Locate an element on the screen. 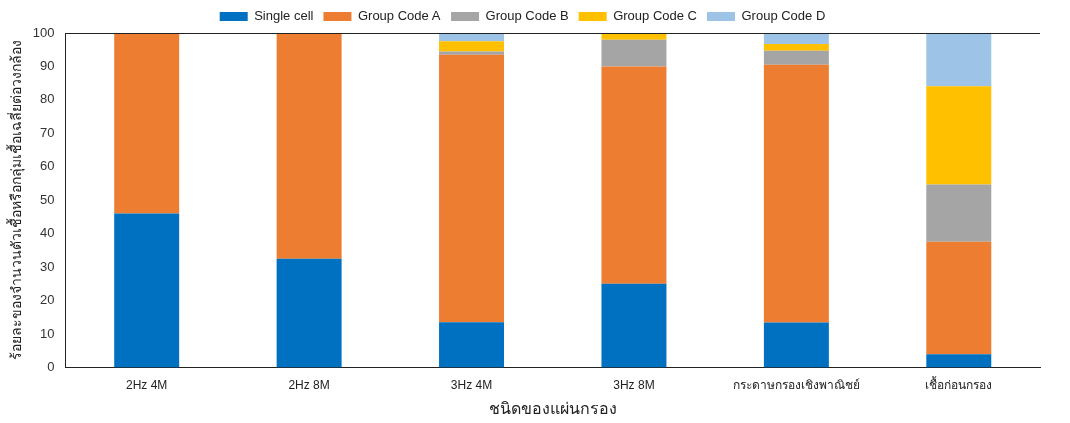 This screenshot has width=1070, height=423. y-tick-label: 10 is located at coordinates (47, 333).